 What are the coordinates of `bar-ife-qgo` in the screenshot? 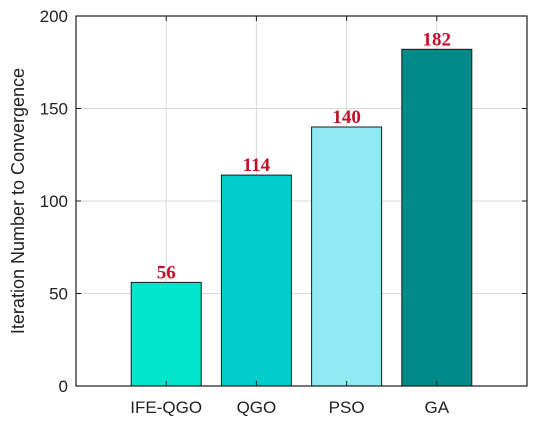 It's located at (166, 334).